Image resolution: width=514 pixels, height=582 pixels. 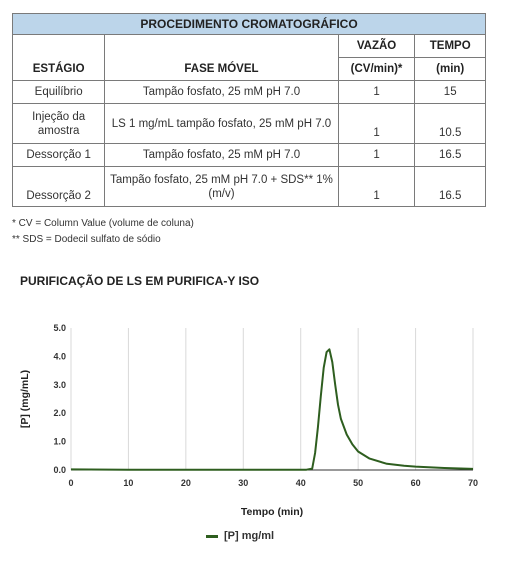 What do you see at coordinates (59, 442) in the screenshot?
I see `y-tick-label: 1.0` at bounding box center [59, 442].